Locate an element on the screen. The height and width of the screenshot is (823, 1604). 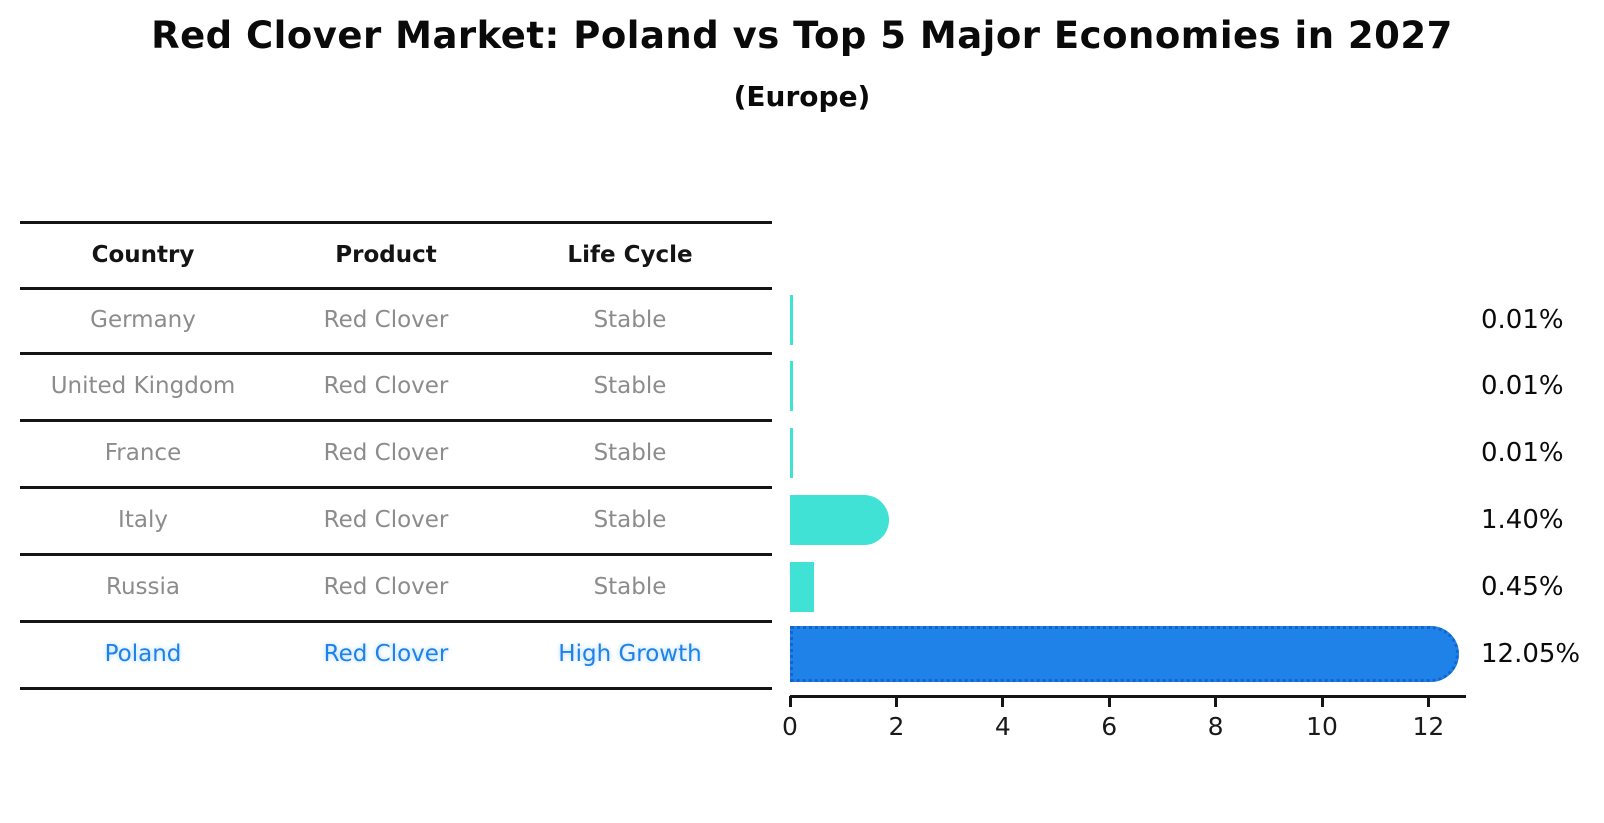
table-cell-country-france: France is located at coordinates (143, 453).